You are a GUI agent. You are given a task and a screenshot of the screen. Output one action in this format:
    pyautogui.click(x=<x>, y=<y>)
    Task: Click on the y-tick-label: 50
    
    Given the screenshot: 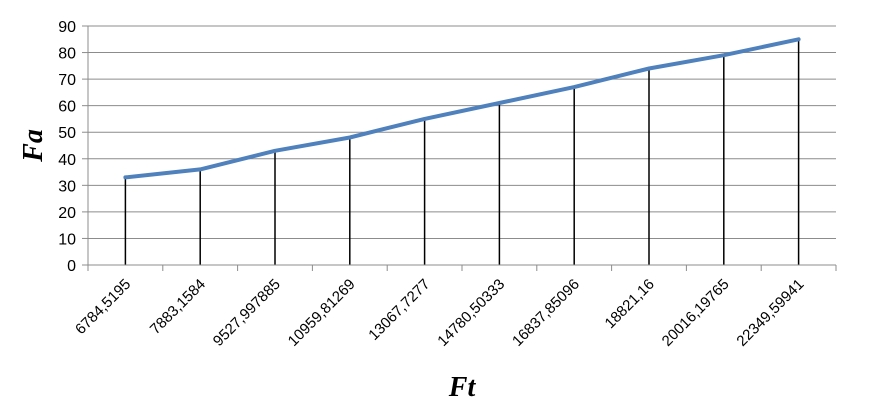 What is the action you would take?
    pyautogui.click(x=67, y=133)
    